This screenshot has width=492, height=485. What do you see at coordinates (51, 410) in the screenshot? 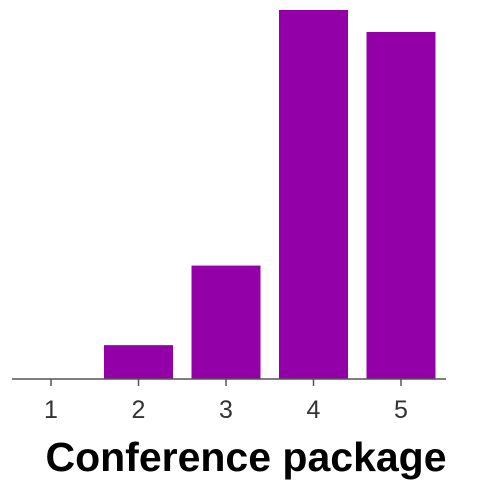
I see `x-tick-label-1: 1` at bounding box center [51, 410].